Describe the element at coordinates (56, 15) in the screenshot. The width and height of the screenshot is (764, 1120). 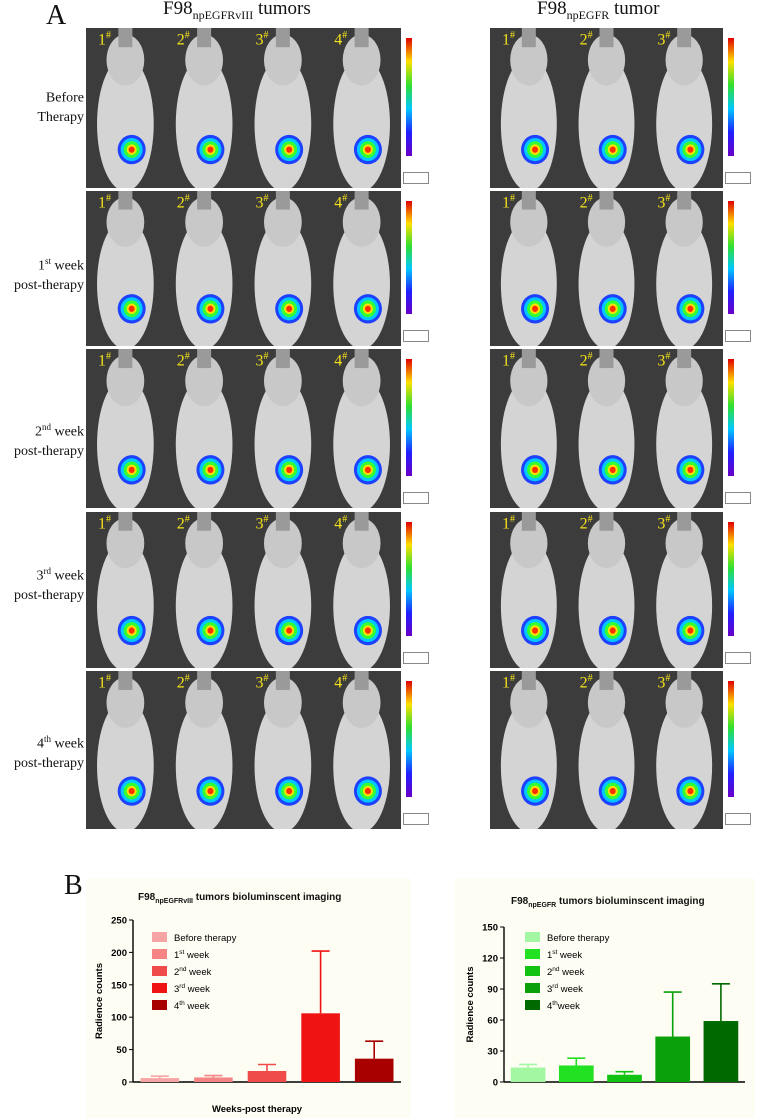
I see `panel-a-letter: A` at that location.